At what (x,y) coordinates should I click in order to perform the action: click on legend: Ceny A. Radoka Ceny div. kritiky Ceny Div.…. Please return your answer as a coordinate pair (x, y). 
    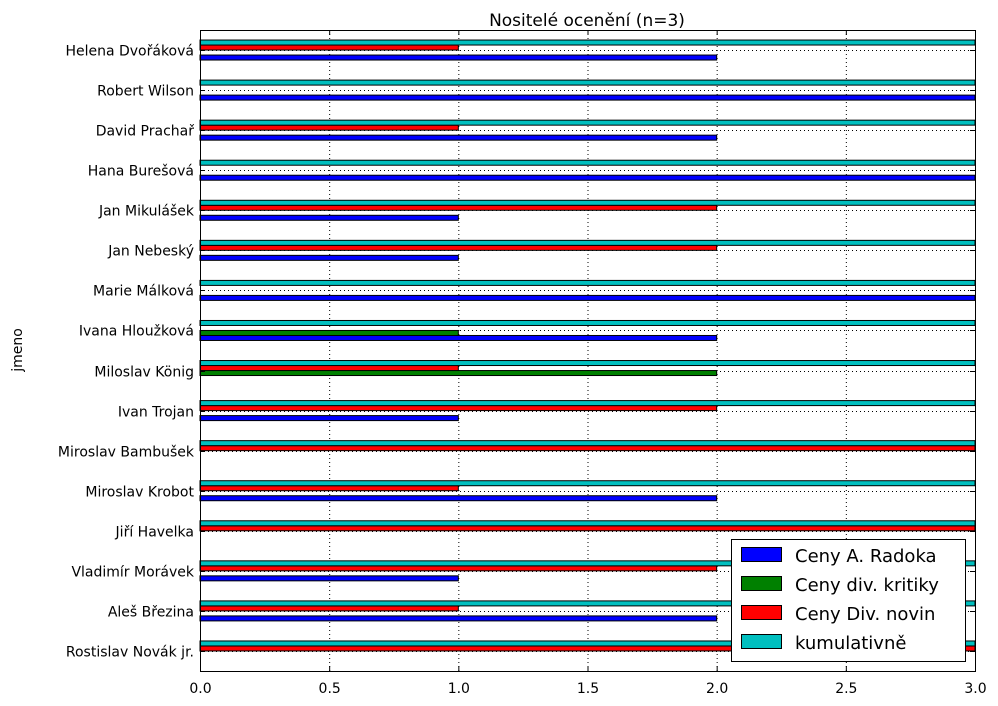
    Looking at the image, I should click on (848, 600).